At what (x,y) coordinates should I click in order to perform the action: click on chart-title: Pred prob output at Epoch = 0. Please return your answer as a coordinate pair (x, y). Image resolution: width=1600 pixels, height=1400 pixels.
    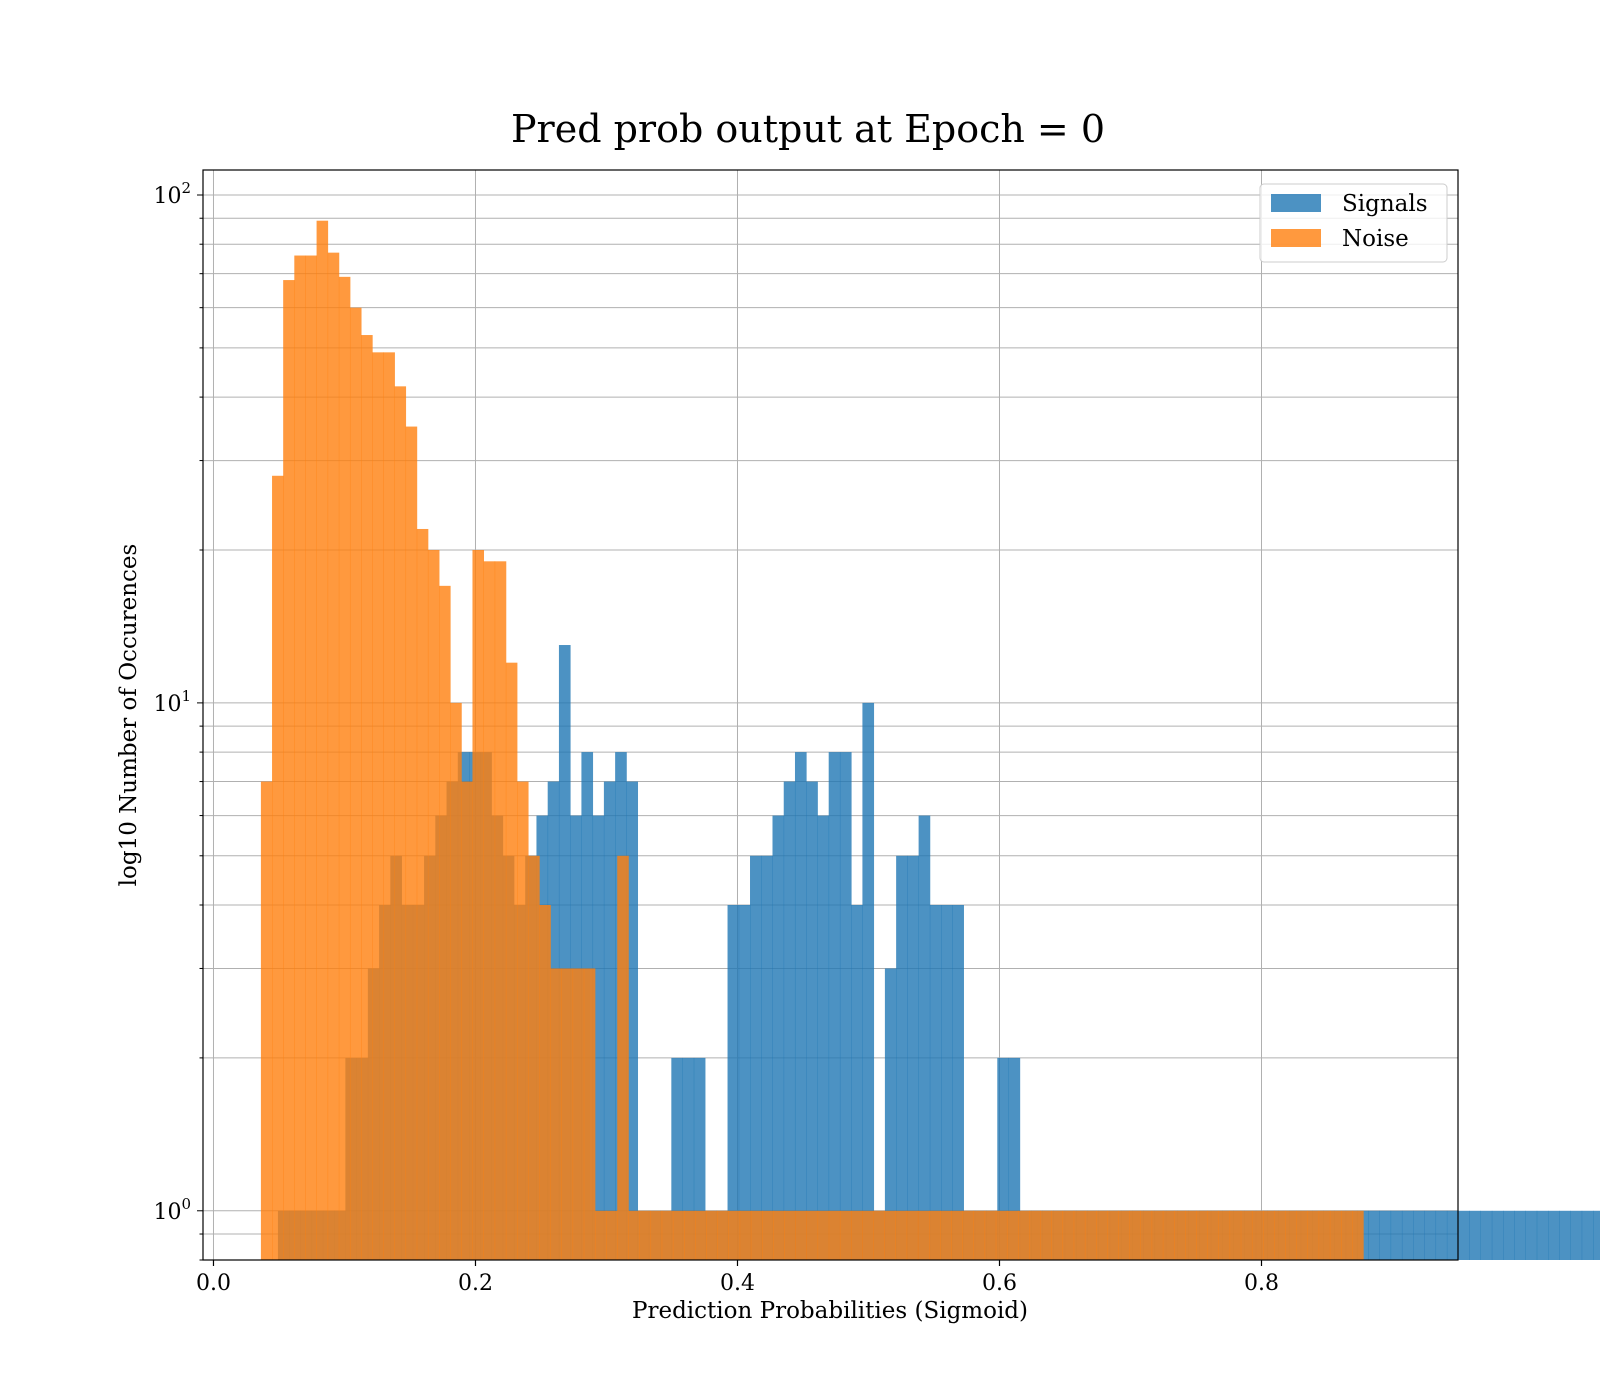
    Looking at the image, I should click on (808, 129).